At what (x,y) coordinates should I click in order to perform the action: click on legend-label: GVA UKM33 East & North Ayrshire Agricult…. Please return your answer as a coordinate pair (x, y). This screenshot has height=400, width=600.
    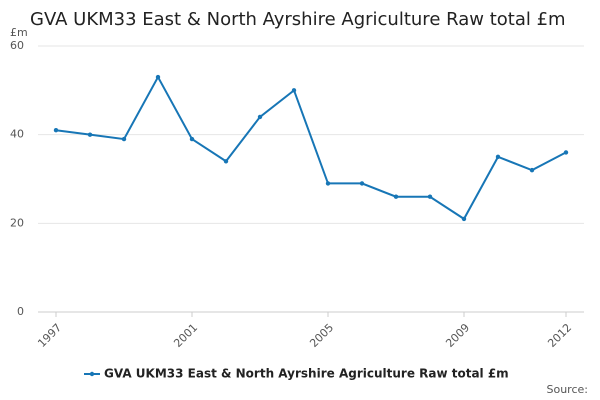
    Looking at the image, I should click on (306, 374).